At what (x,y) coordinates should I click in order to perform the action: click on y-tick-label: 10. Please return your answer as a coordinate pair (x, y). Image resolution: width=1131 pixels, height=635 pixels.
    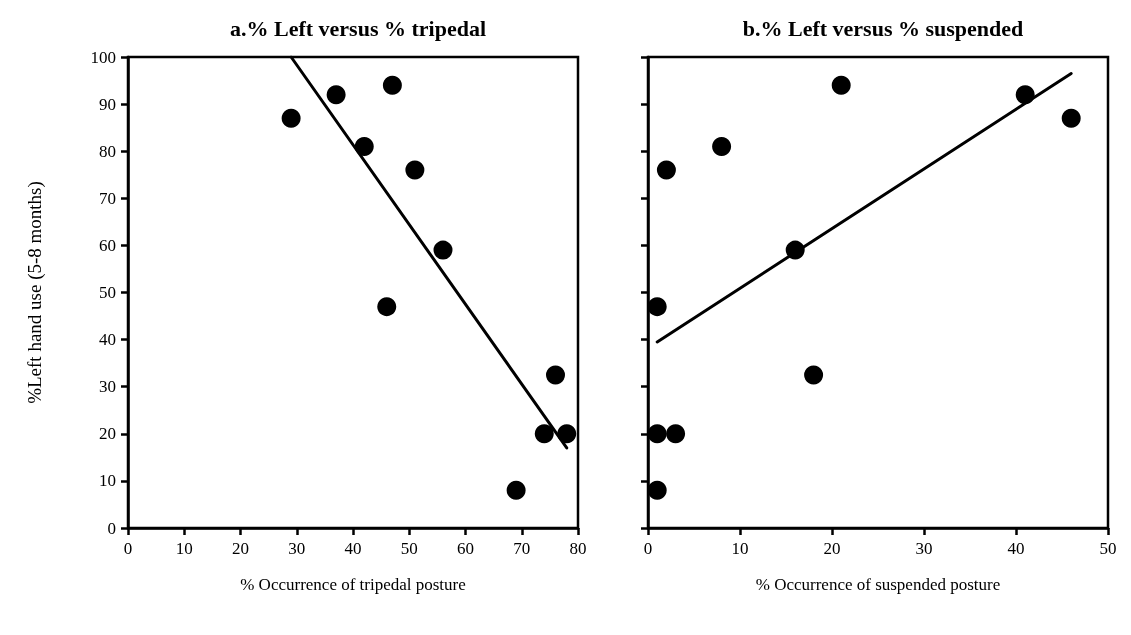
    Looking at the image, I should click on (107, 481).